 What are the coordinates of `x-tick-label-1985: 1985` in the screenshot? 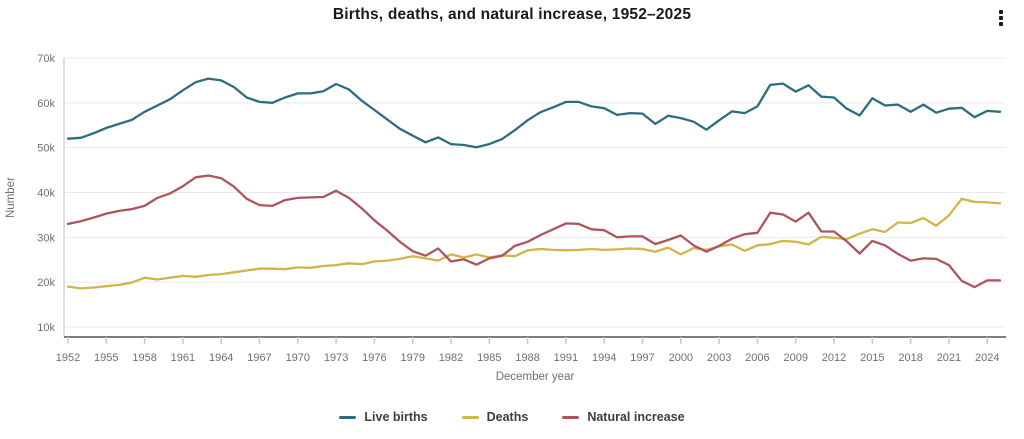 It's located at (489, 358).